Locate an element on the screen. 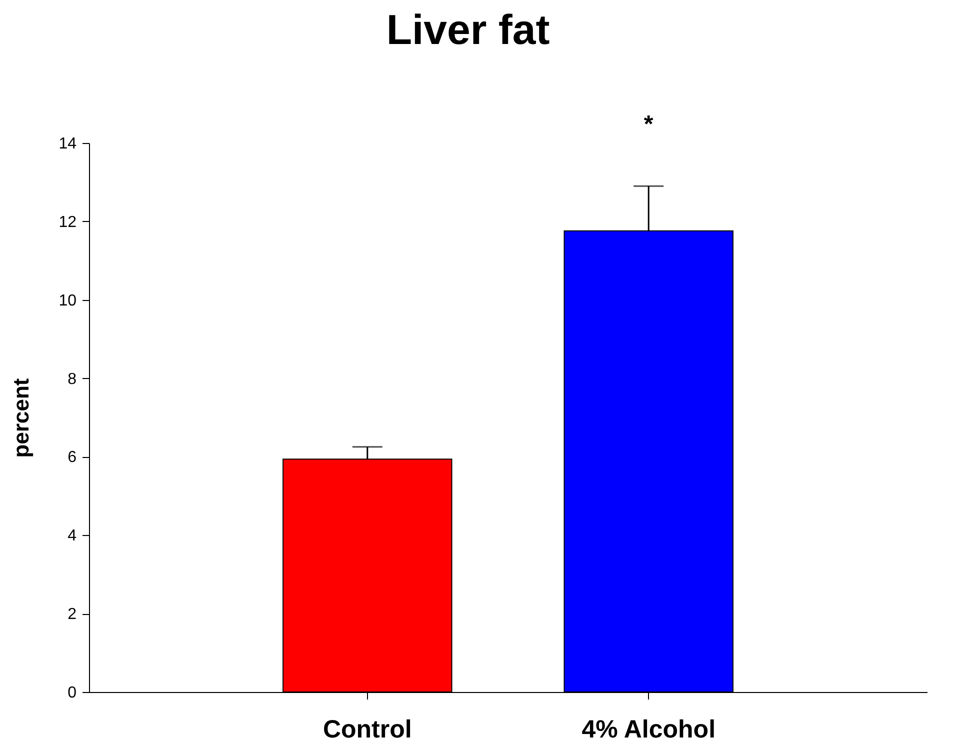 The image size is (953, 755). x-tick-label: 4% Alcohol is located at coordinates (649, 730).